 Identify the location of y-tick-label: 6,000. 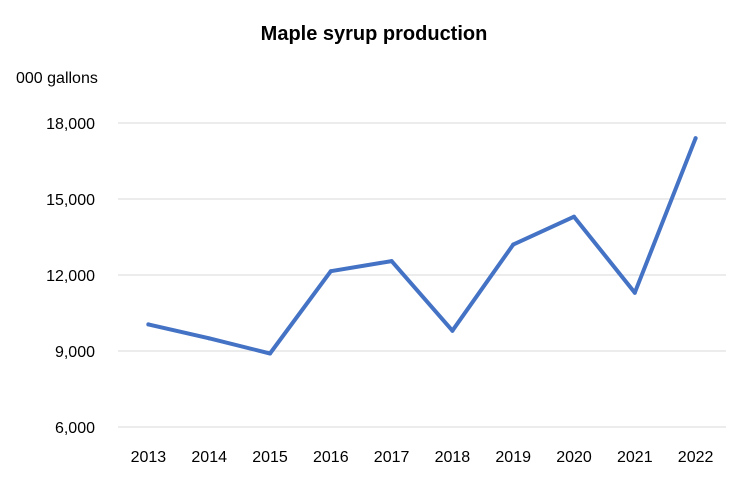
(75, 428).